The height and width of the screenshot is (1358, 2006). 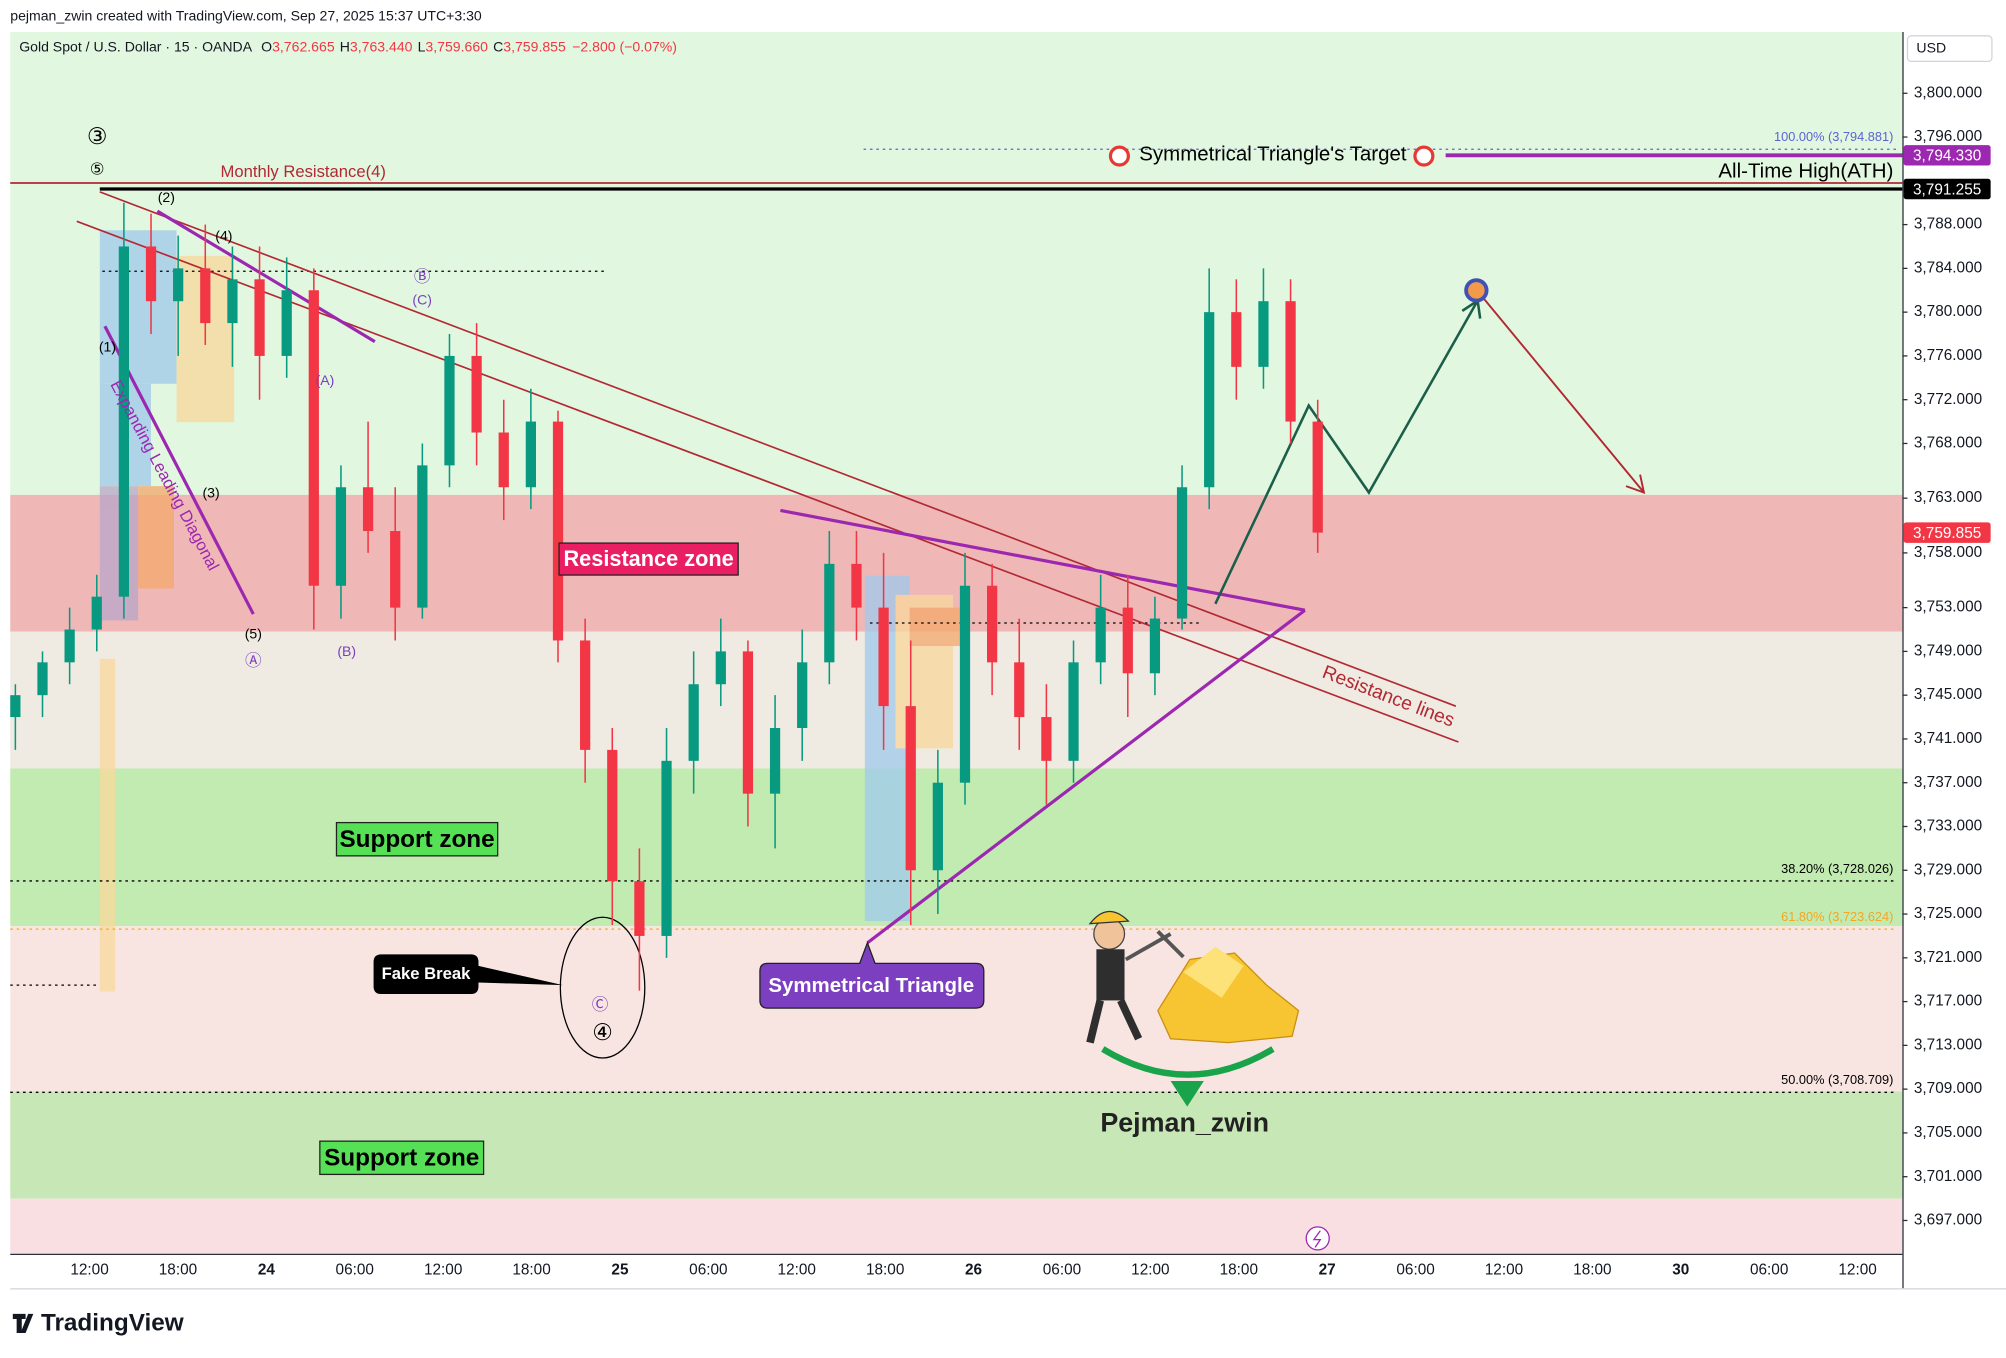 What do you see at coordinates (98, 1323) in the screenshot?
I see `brand: TradingView` at bounding box center [98, 1323].